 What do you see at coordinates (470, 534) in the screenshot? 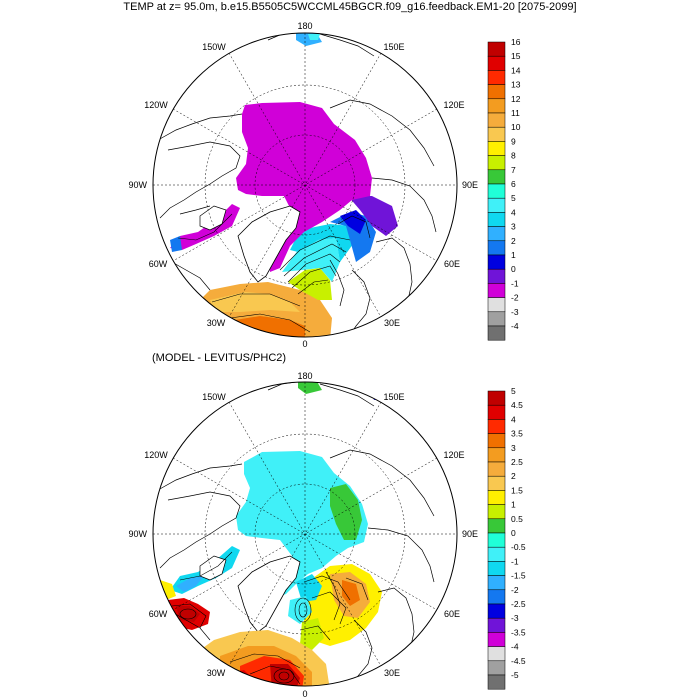
I see `bottom-lon-label-90e: 90E` at bounding box center [470, 534].